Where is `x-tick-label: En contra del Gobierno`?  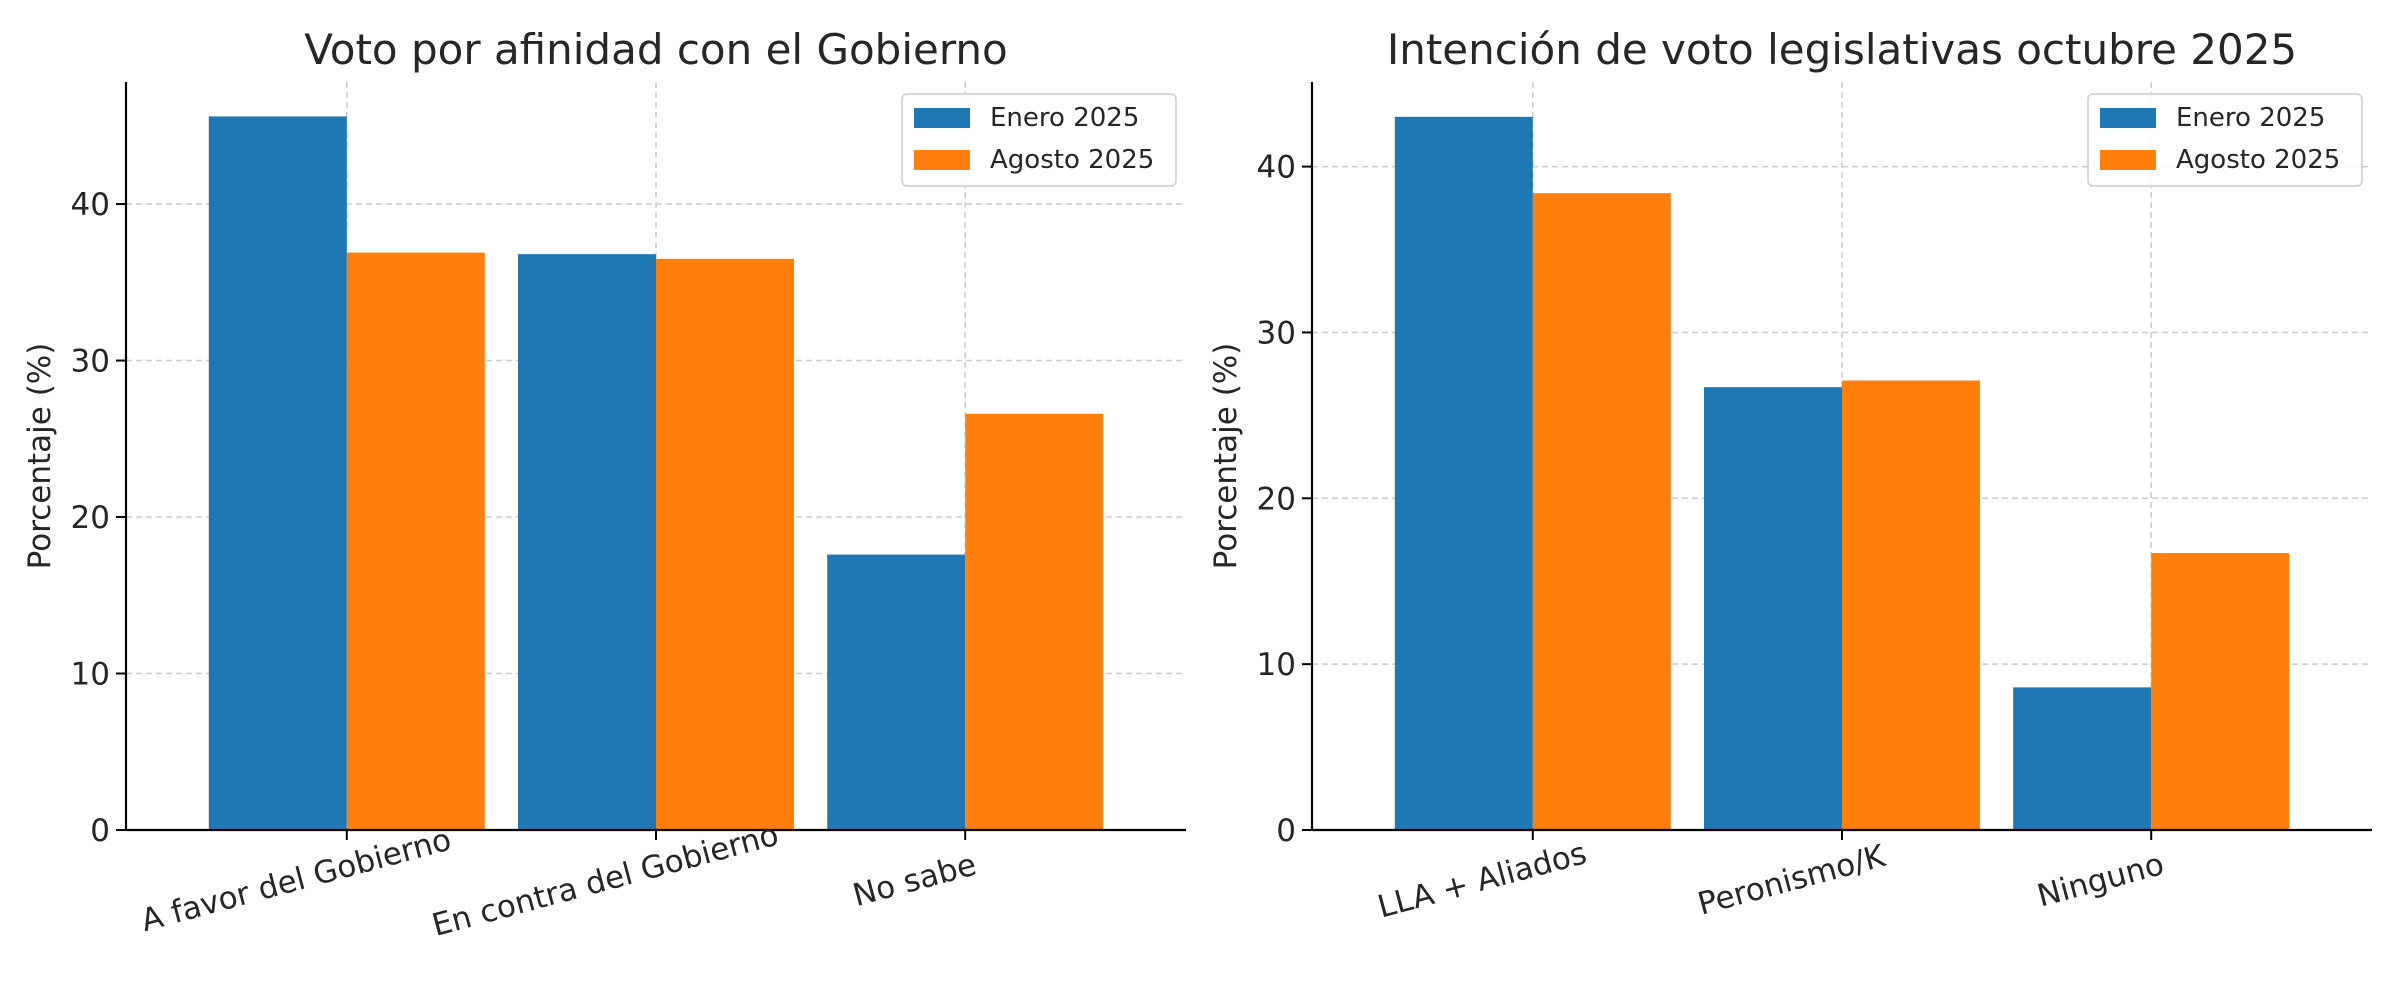
x-tick-label: En contra del Gobierno is located at coordinates (605, 880).